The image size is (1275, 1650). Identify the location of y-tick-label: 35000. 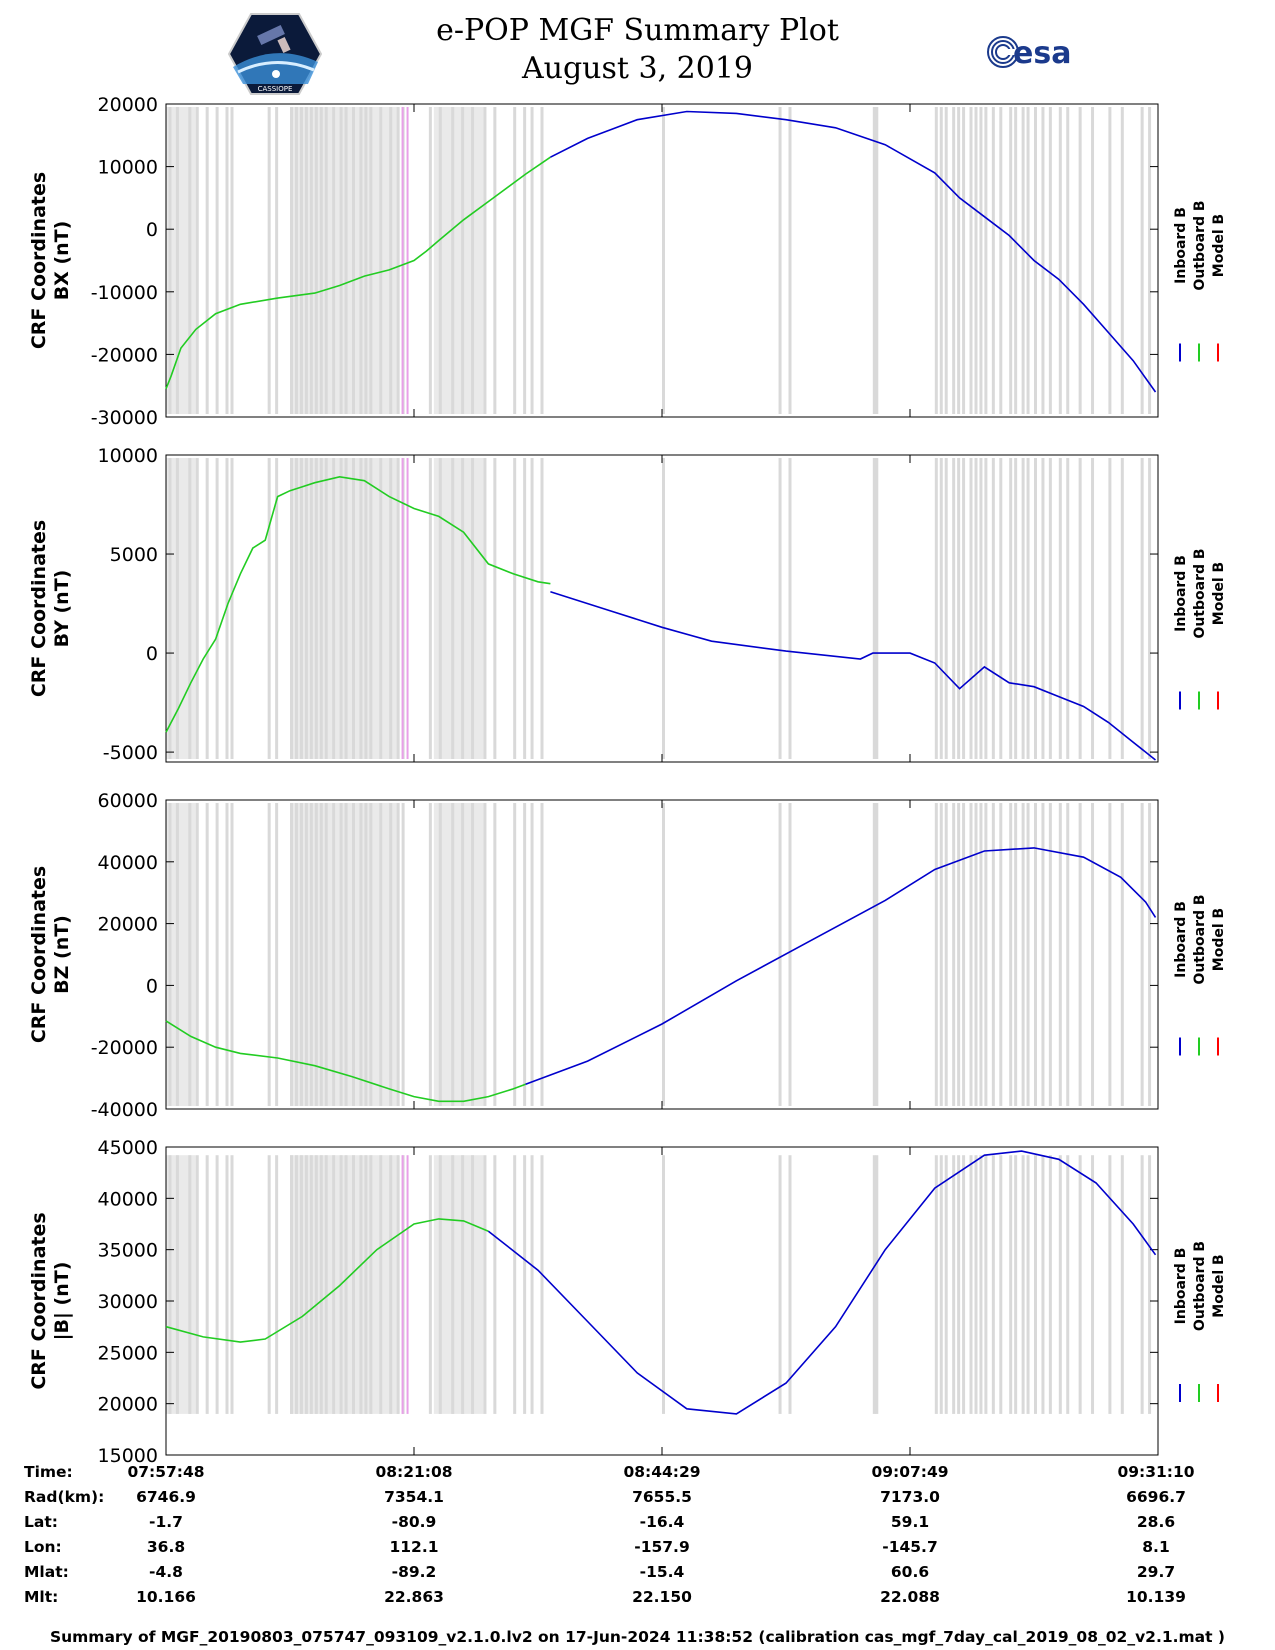
(128, 1251).